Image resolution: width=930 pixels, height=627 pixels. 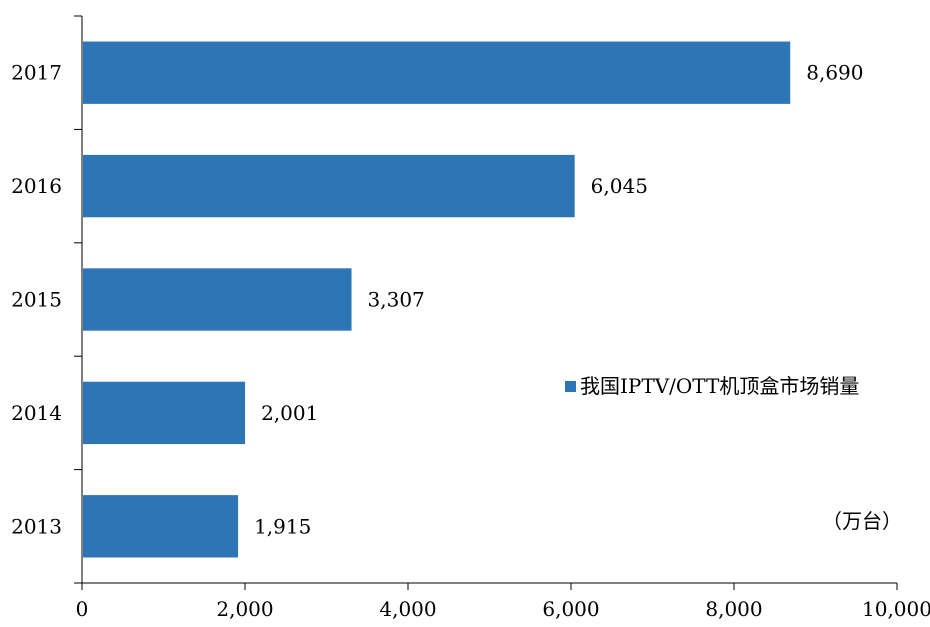 I want to click on bar-2013, so click(x=161, y=526).